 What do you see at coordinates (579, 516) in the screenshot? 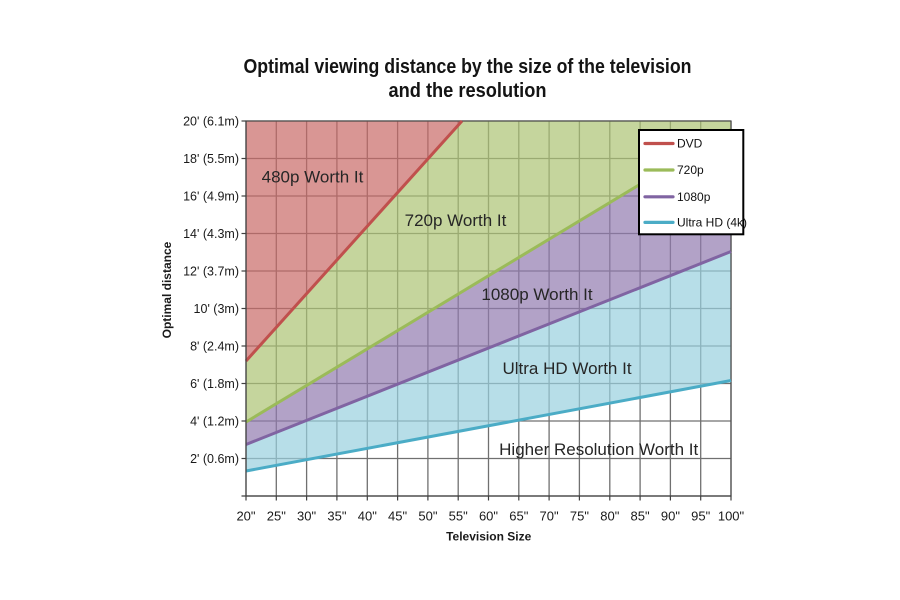
I see `svg-text: 75"` at bounding box center [579, 516].